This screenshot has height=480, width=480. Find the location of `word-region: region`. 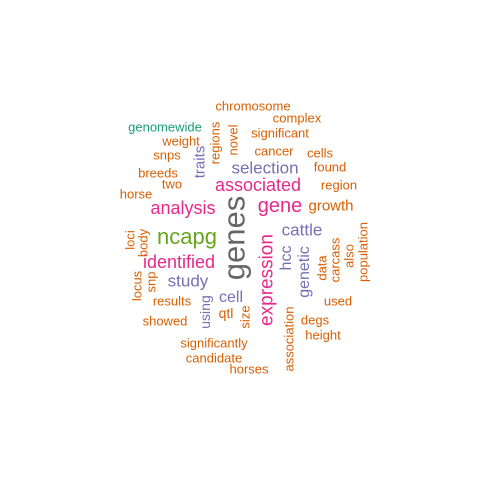

word-region: region is located at coordinates (339, 185).